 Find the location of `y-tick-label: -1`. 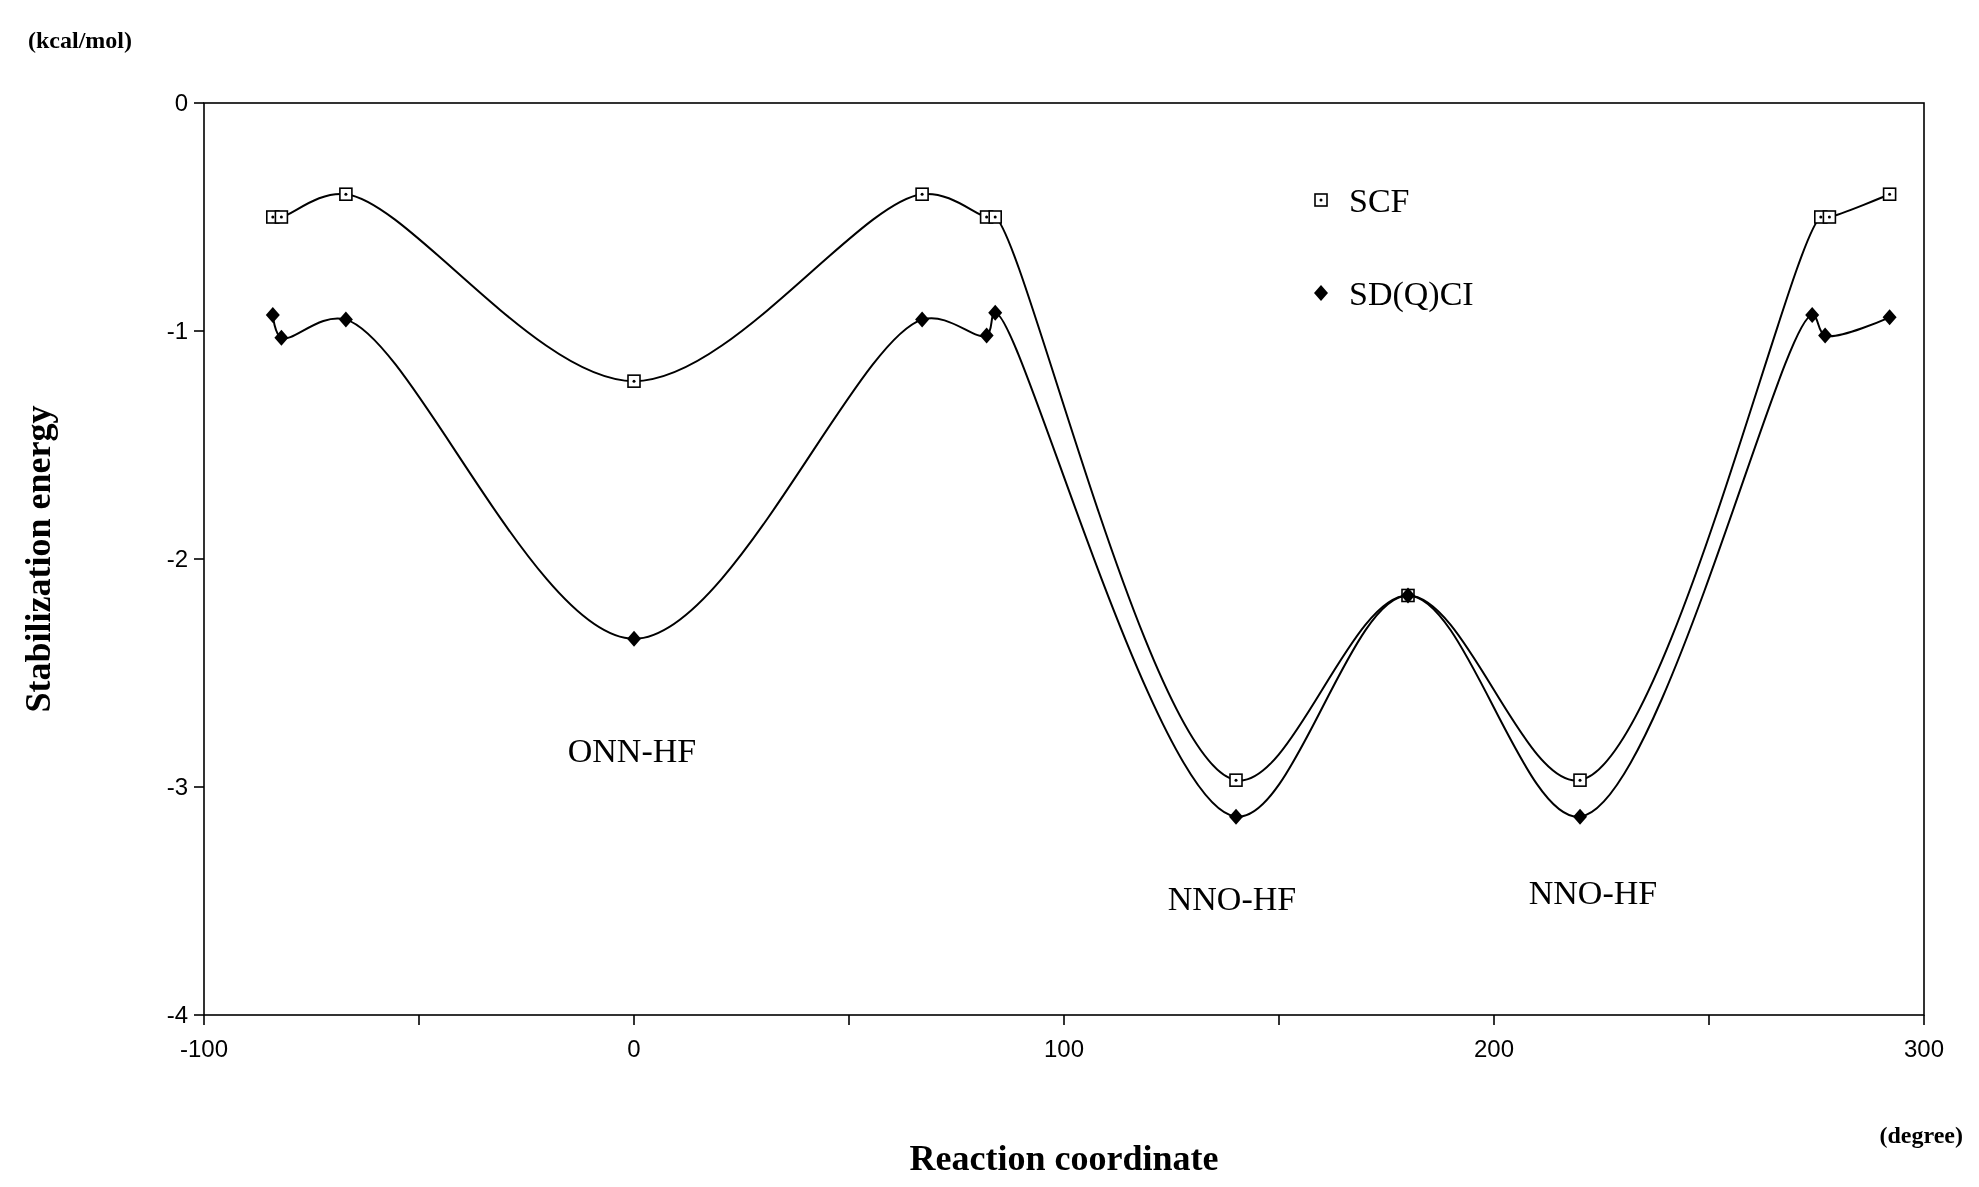

y-tick-label: -1 is located at coordinates (177, 331).